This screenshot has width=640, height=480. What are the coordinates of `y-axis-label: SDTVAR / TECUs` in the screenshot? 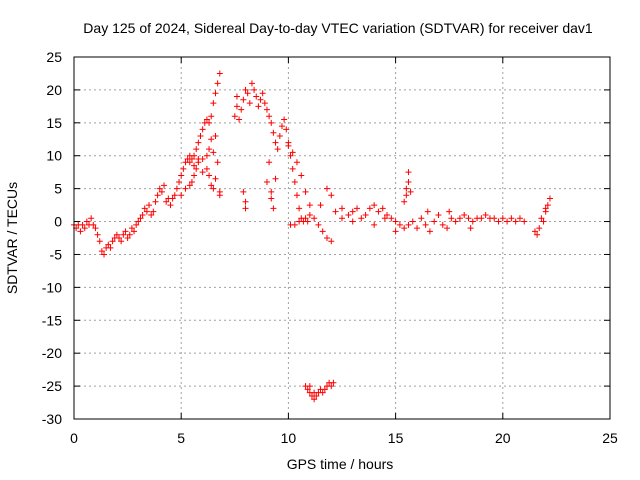 It's located at (12, 238).